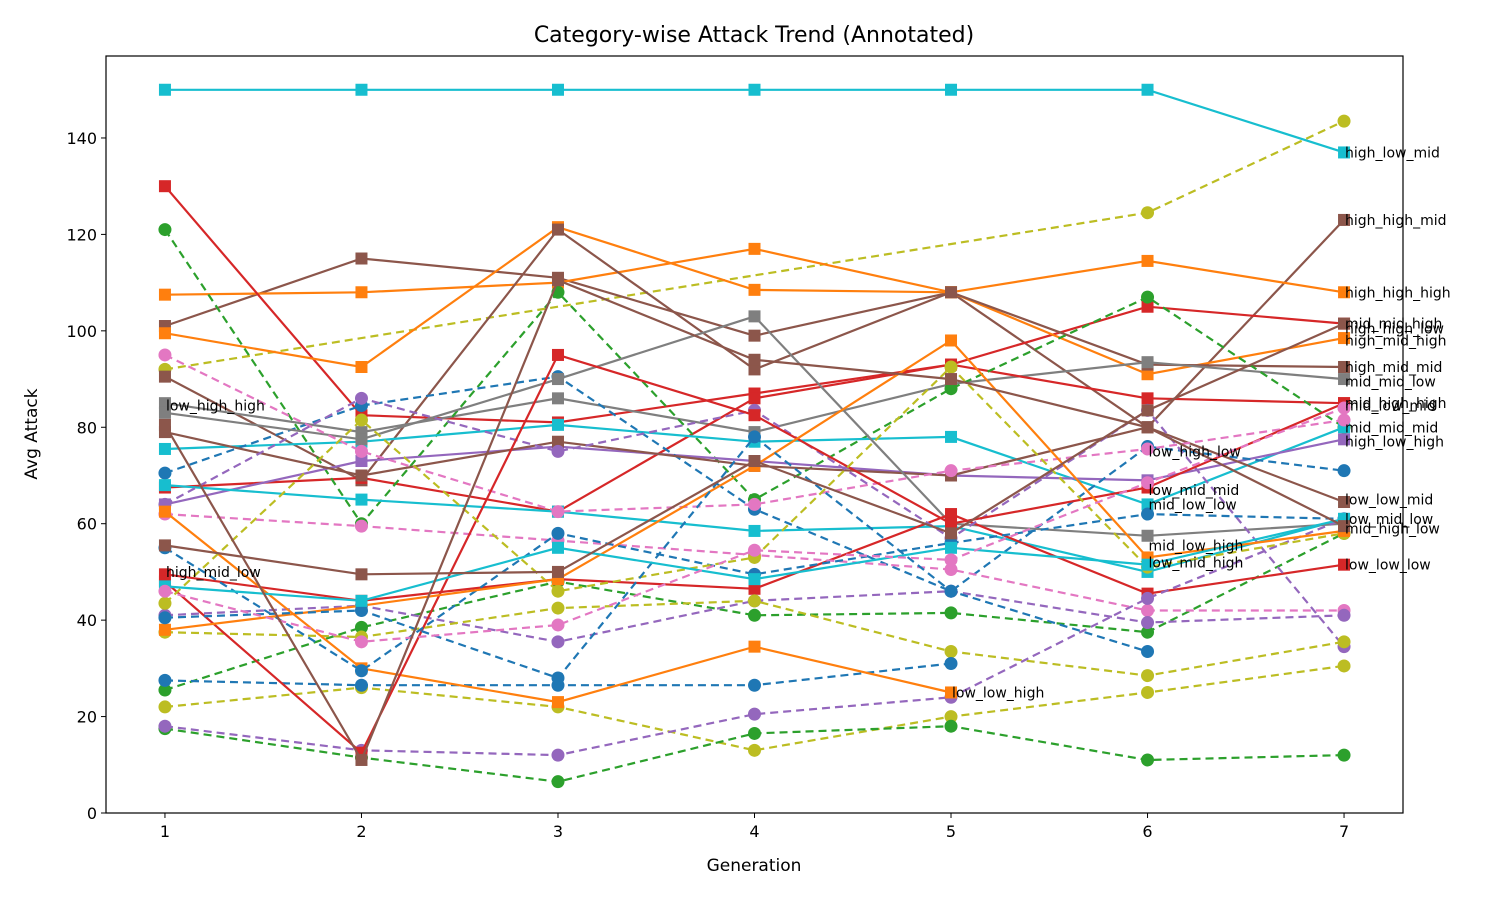 The width and height of the screenshot is (1500, 900). I want to click on annotation-label: low_mid_low, so click(1389, 520).